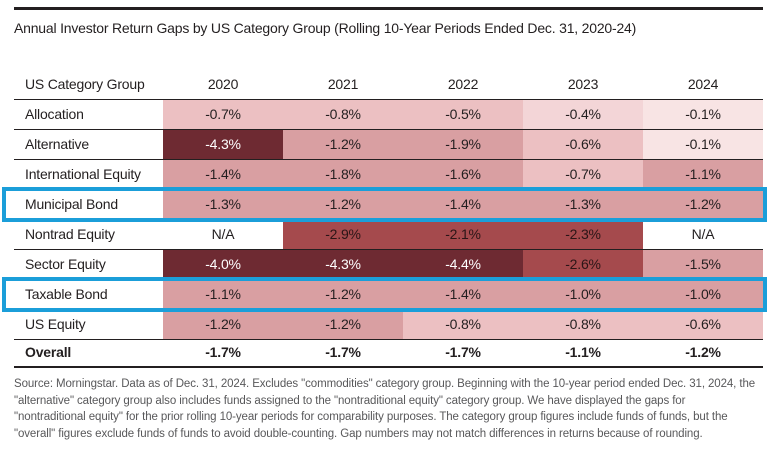 Image resolution: width=768 pixels, height=449 pixels. I want to click on table-row: US Equity -1.2% -1.2% -0.8% -0.8% -0.6%, so click(388, 324).